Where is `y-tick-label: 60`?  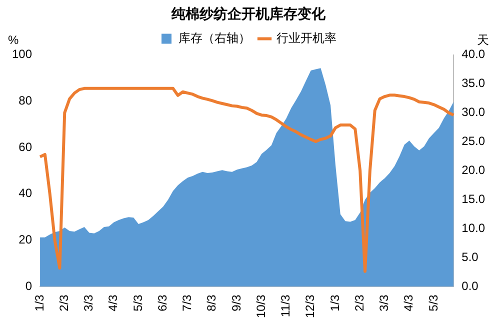 y-tick-label: 60 is located at coordinates (25, 147).